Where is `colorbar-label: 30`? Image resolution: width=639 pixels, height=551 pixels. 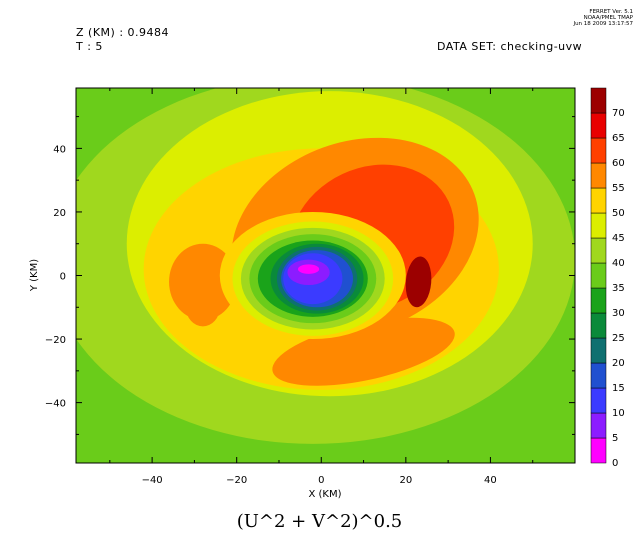
colorbar-label: 30 is located at coordinates (618, 313).